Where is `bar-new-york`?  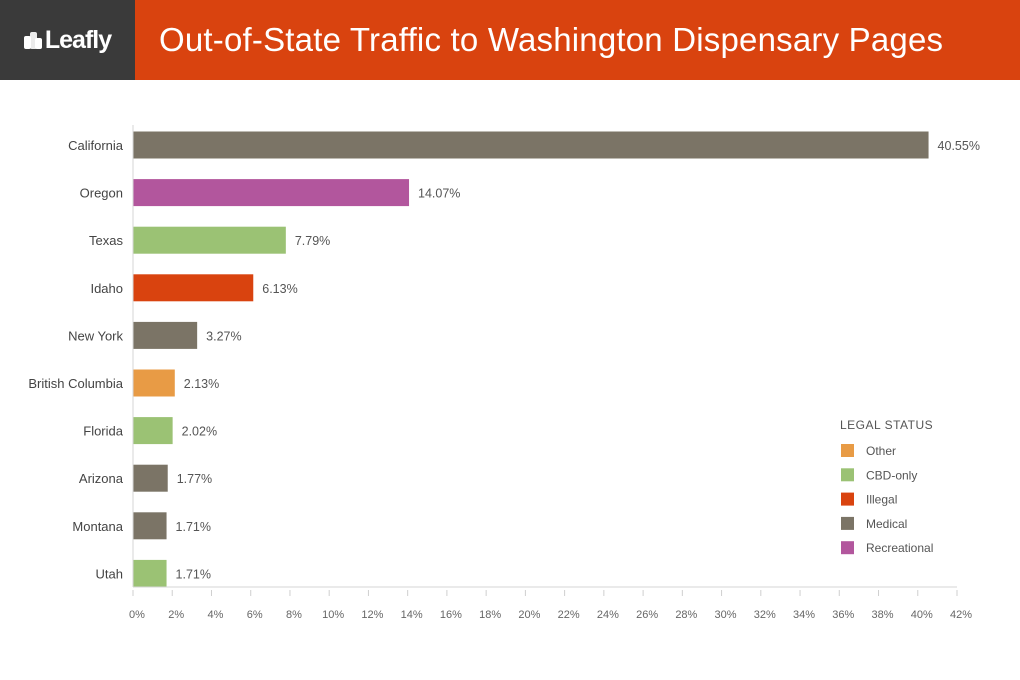 bar-new-york is located at coordinates (165, 335).